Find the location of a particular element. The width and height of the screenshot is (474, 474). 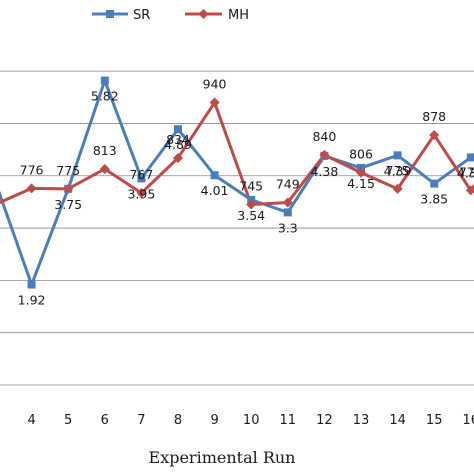

data-label-sr: 3.75 is located at coordinates (68, 204).